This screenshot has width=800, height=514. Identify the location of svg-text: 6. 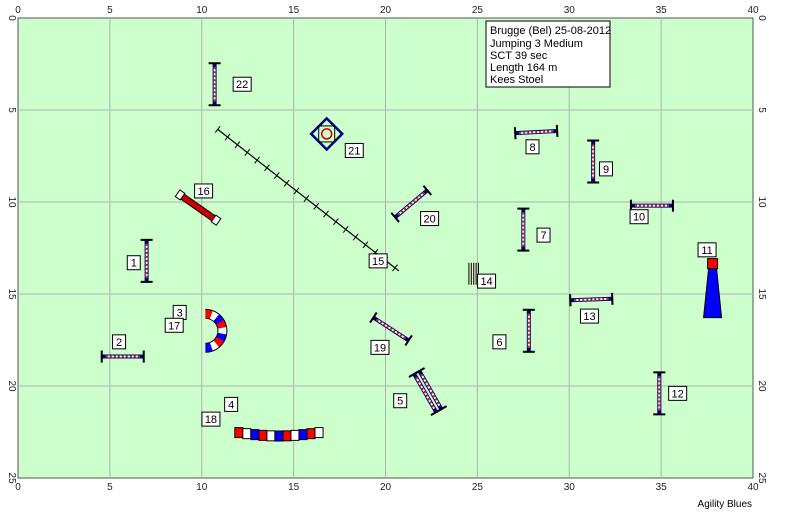
(499, 343).